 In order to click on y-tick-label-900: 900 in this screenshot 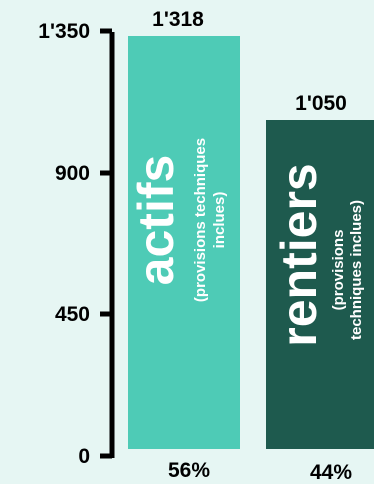, I will do `click(72, 173)`.